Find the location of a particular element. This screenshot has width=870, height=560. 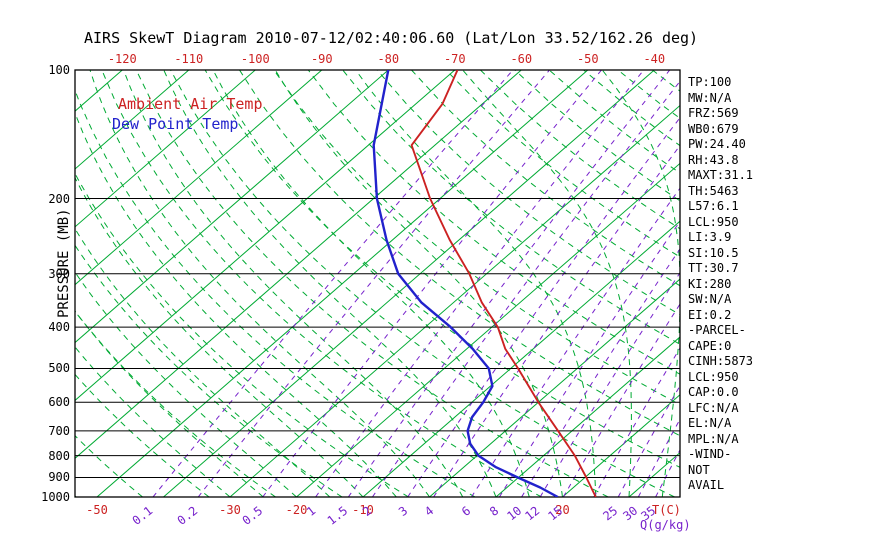

stats-line: PW:24.40 is located at coordinates (717, 144).